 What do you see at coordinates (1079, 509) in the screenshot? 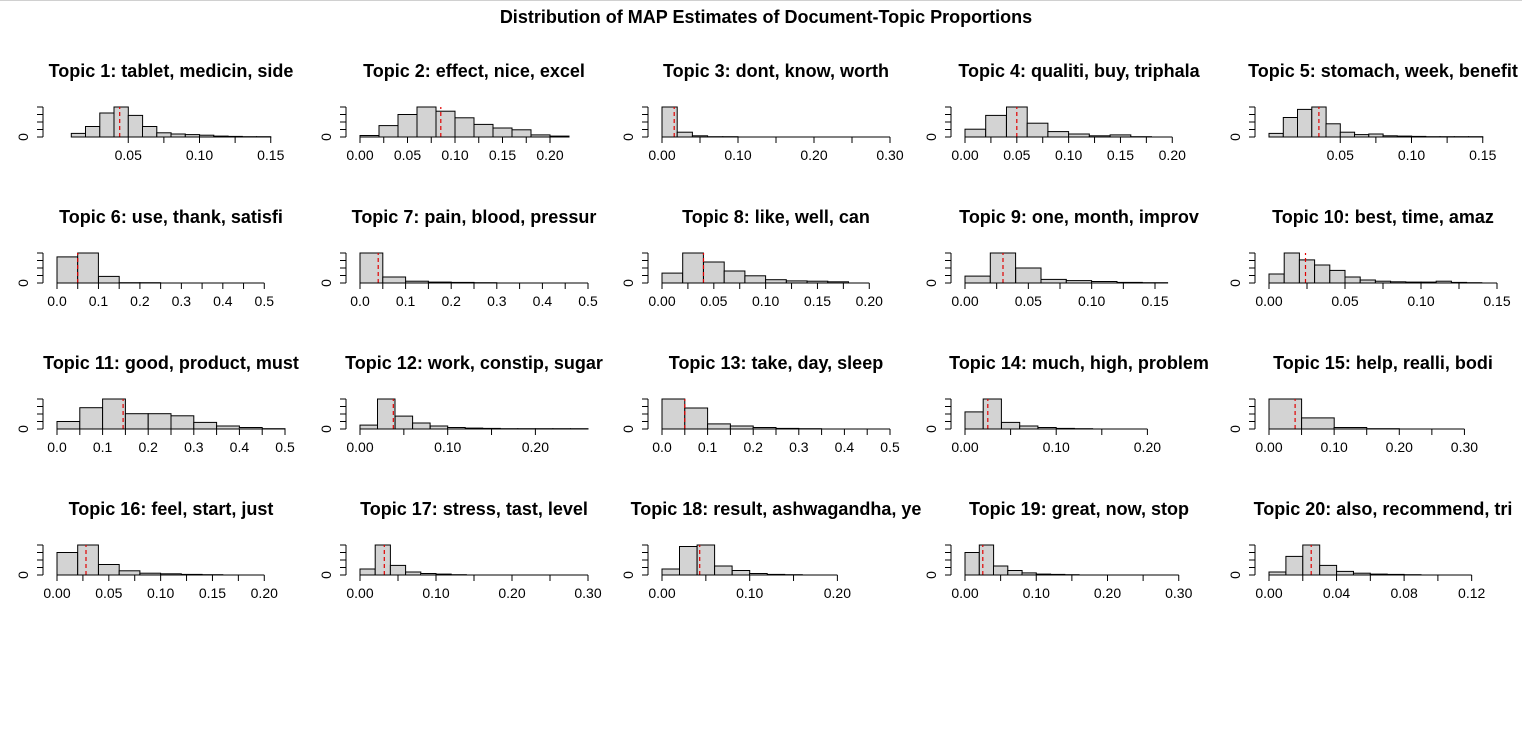
I see `panel-title: Topic 19: great, now, stop` at bounding box center [1079, 509].